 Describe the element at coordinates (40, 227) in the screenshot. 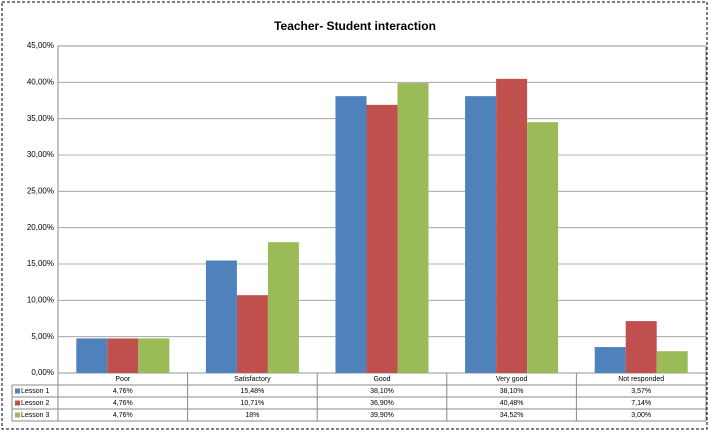

I see `y-tick-label: 20,00%` at that location.